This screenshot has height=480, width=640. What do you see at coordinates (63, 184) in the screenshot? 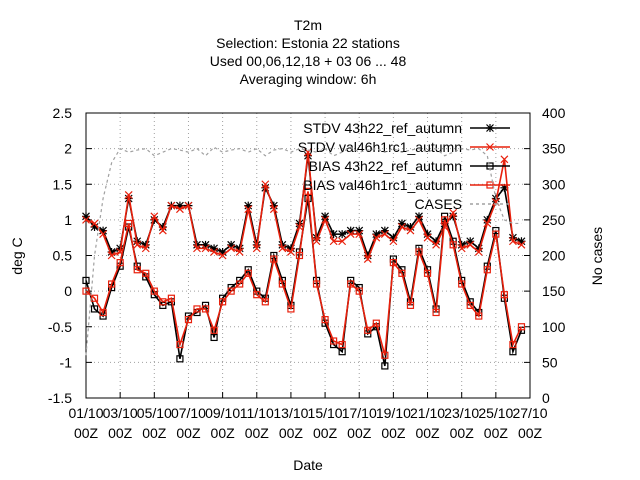
I see `y-tick-label: 1.5` at bounding box center [63, 184].